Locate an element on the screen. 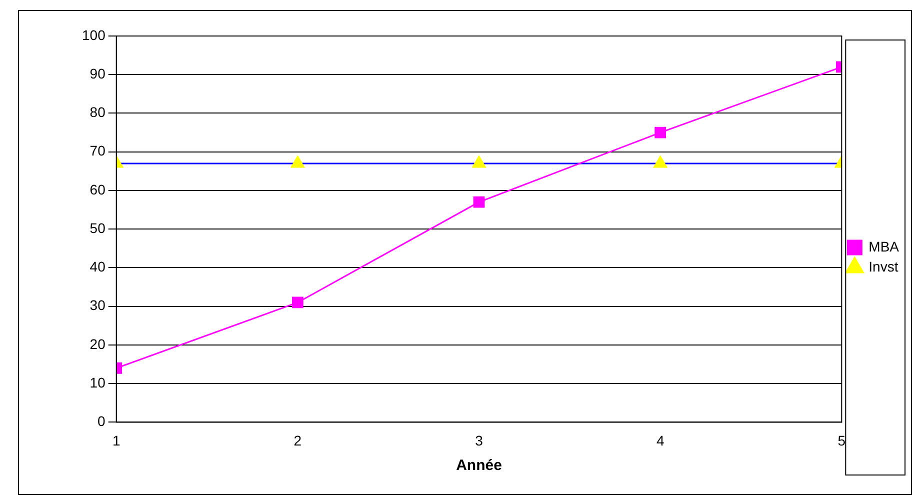 The image size is (912, 495). y-tick-label: 20 is located at coordinates (98, 344).